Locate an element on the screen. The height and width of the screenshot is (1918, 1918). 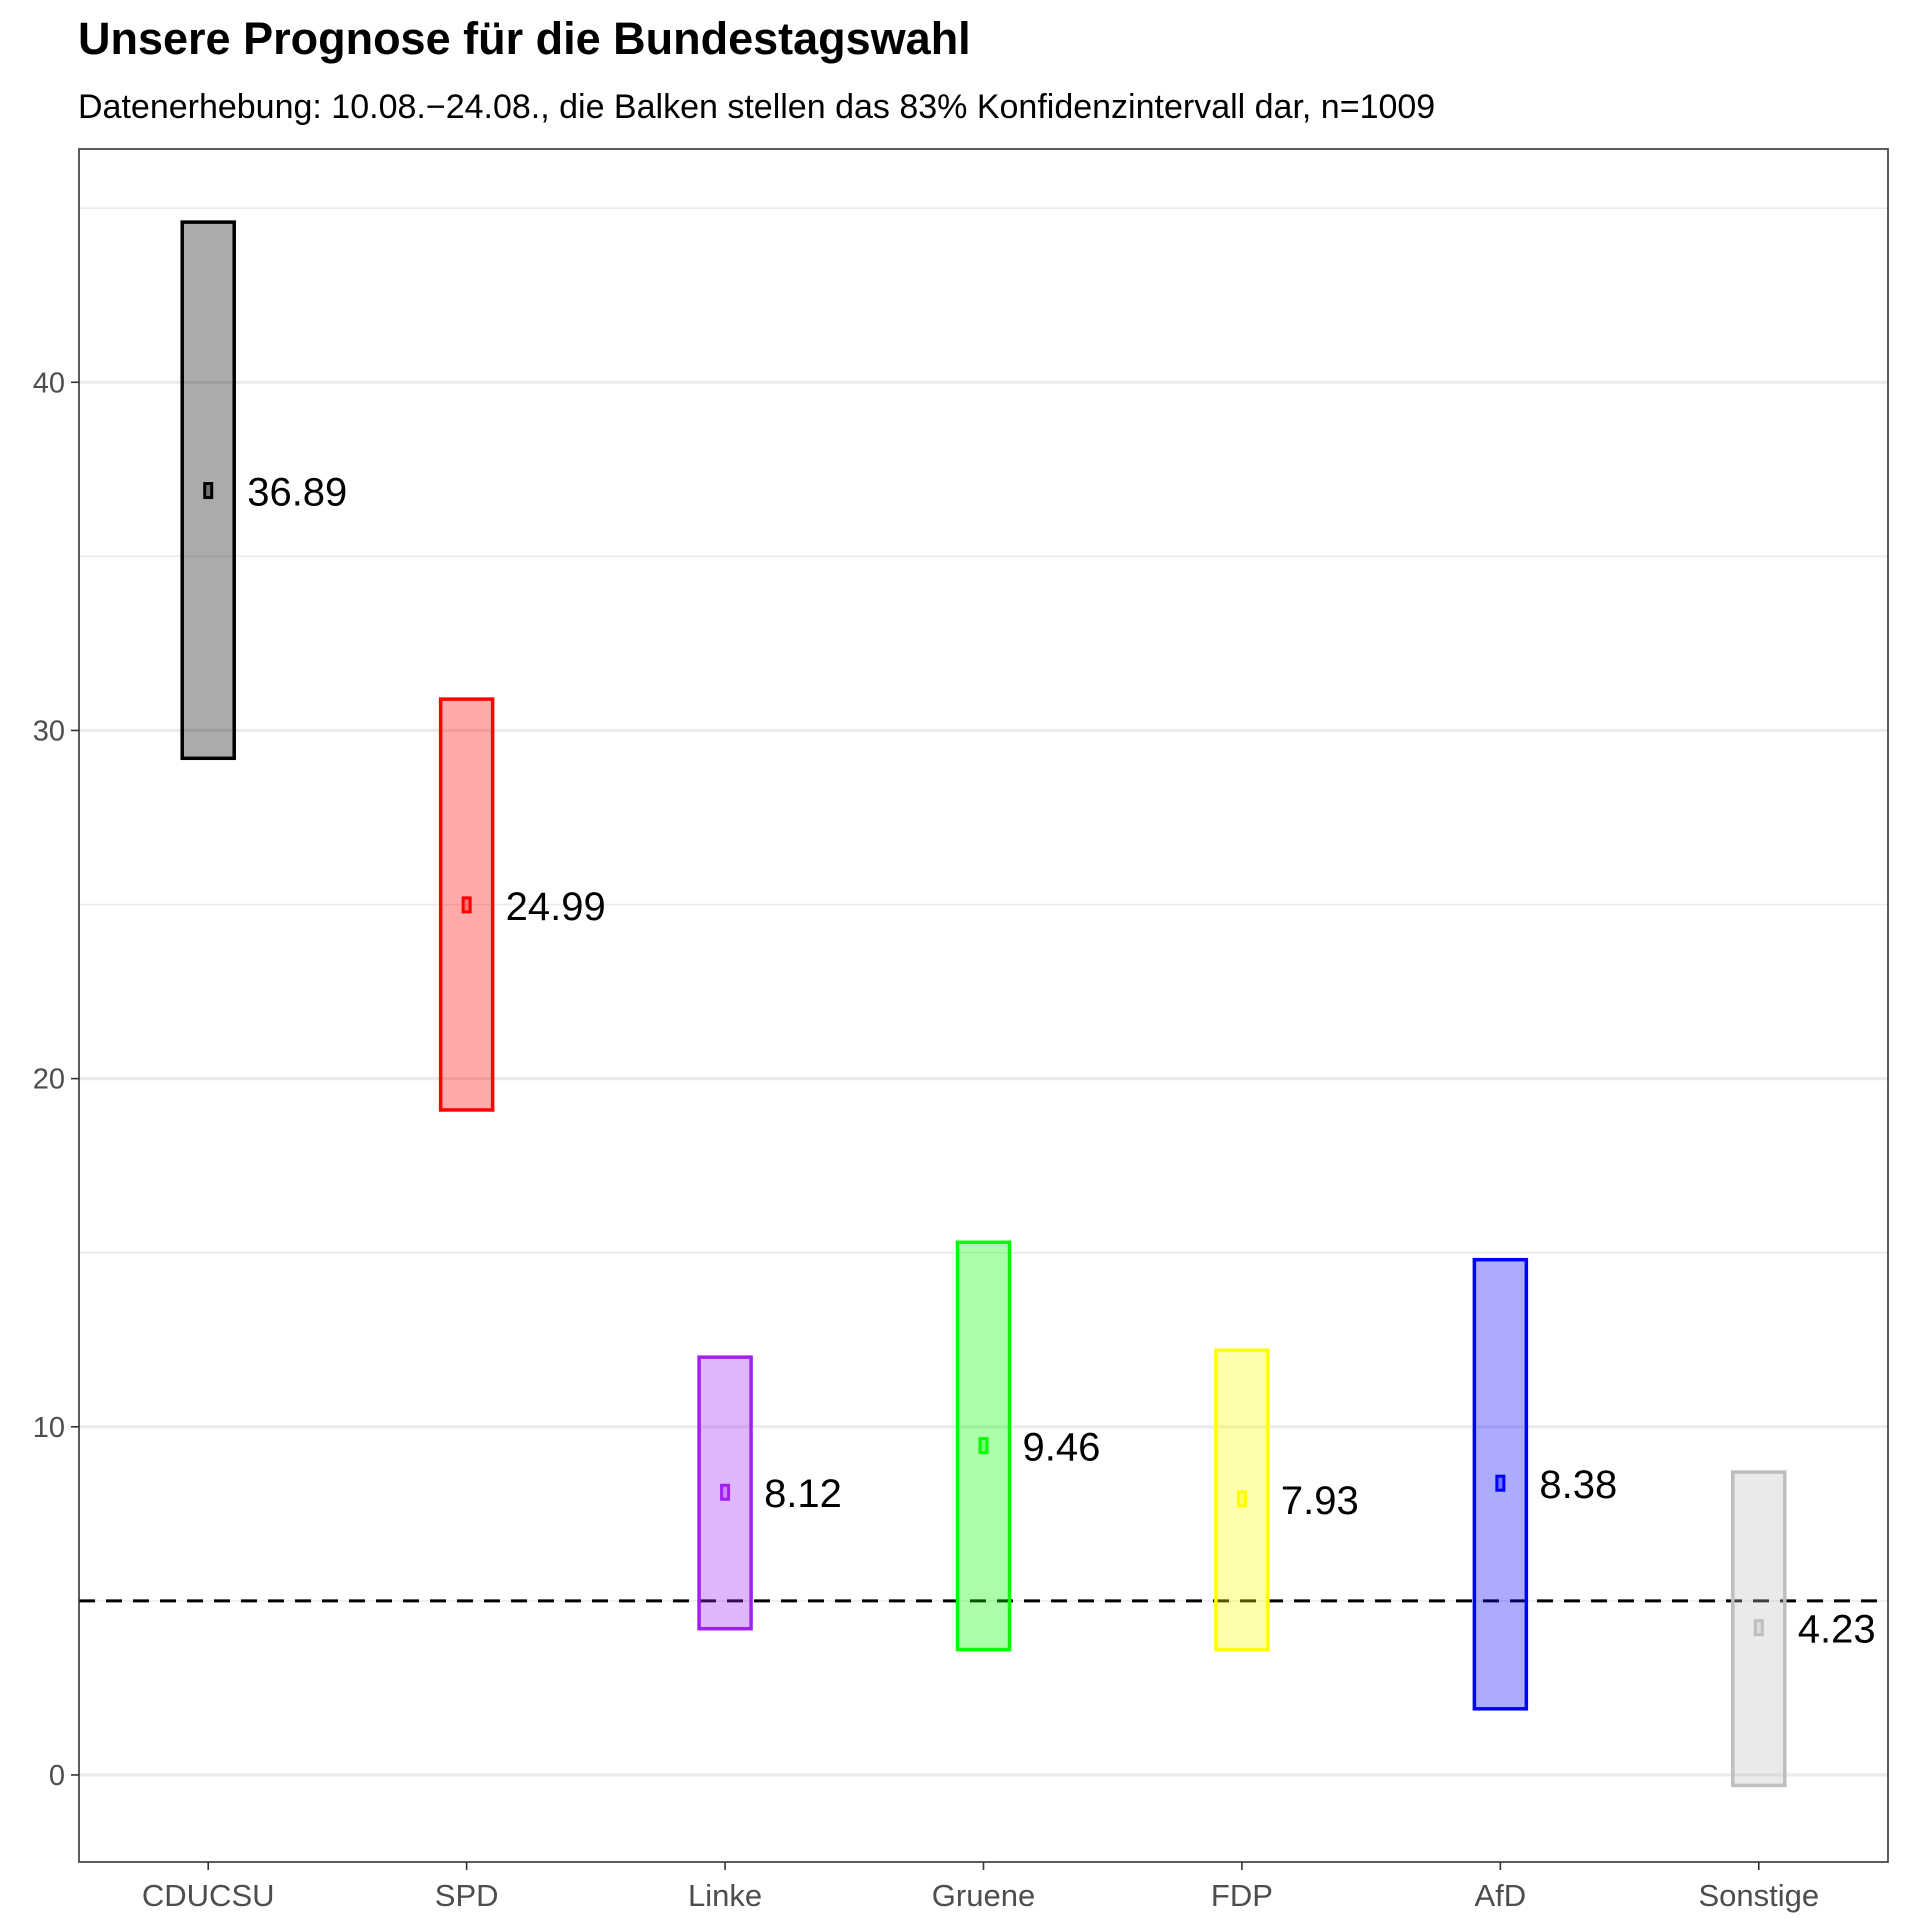
y-tick-label: 40 is located at coordinates (49, 383).